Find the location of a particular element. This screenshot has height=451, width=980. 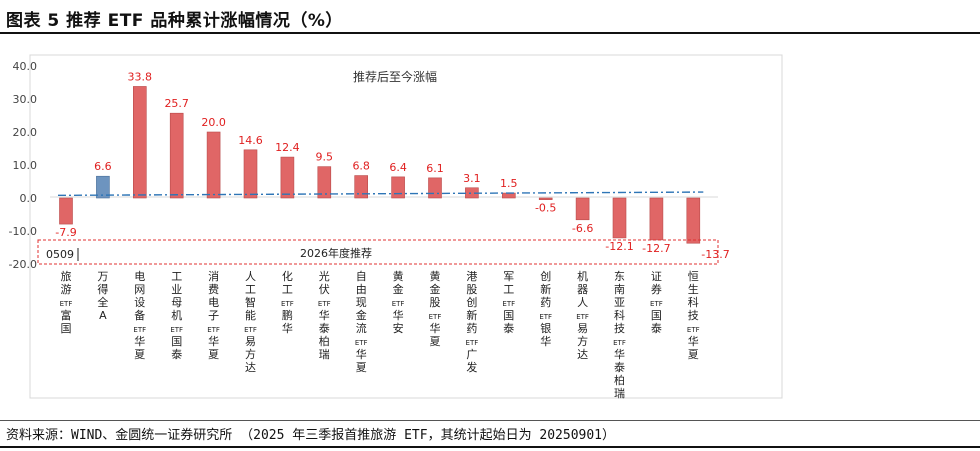

data-label: 33.8 is located at coordinates (140, 76).